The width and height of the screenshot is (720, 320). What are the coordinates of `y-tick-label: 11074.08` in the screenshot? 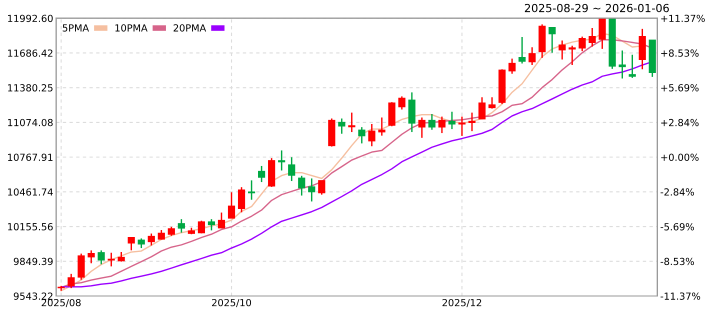 It's located at (30, 122).